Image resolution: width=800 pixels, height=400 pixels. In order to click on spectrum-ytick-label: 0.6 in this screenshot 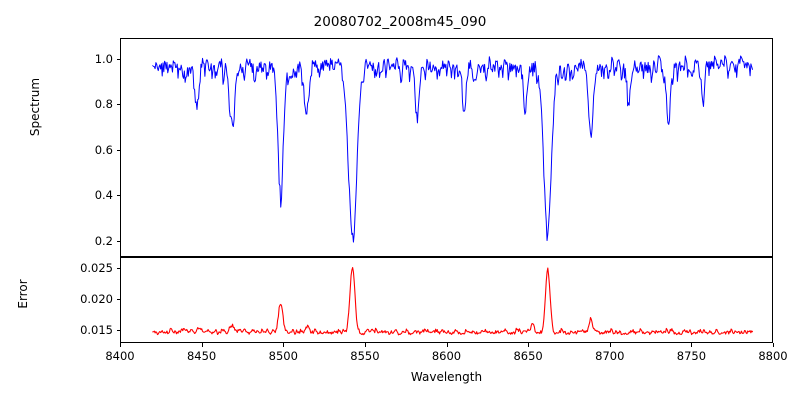, I will do `click(103, 149)`.